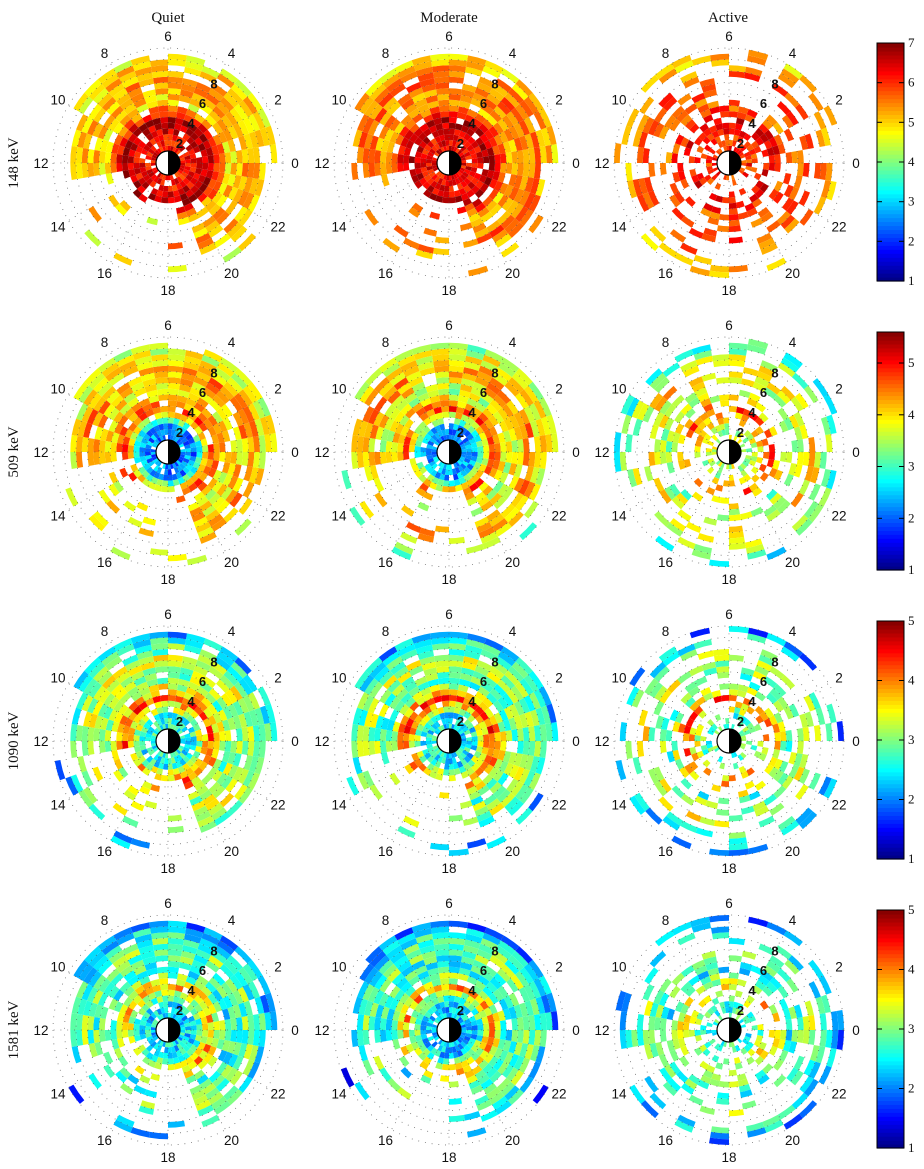 The image size is (924, 1169). I want to click on radial-label-4: 4, so click(472, 123).